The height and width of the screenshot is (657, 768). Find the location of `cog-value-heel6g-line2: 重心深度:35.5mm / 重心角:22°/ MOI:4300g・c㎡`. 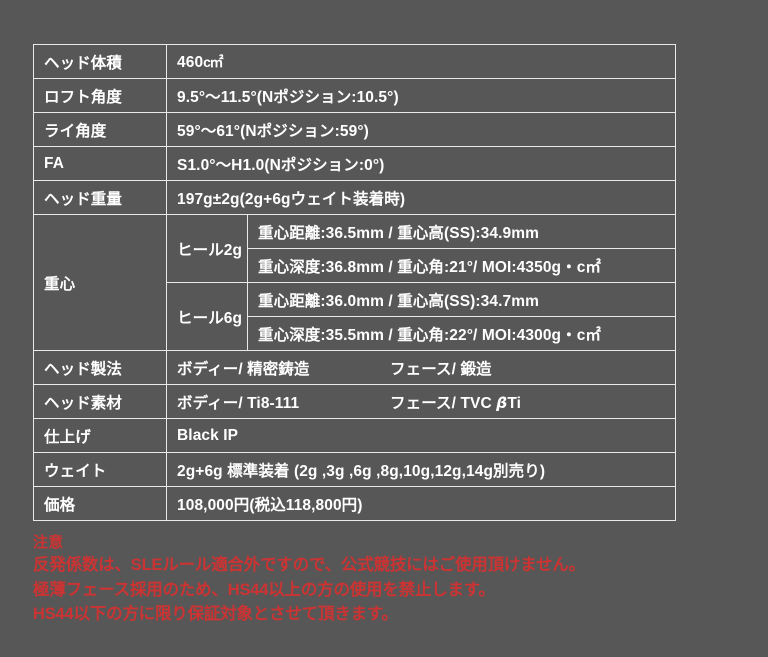

cog-value-heel6g-line2: 重心深度:35.5mm / 重心角:22°/ MOI:4300g・c㎡ is located at coordinates (461, 333).